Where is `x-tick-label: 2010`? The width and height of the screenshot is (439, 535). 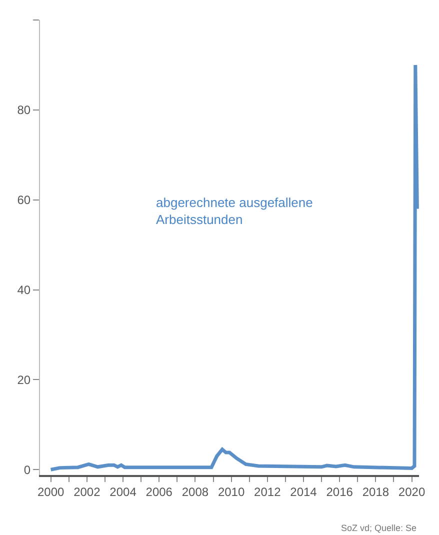
x-tick-label: 2010 is located at coordinates (231, 492).